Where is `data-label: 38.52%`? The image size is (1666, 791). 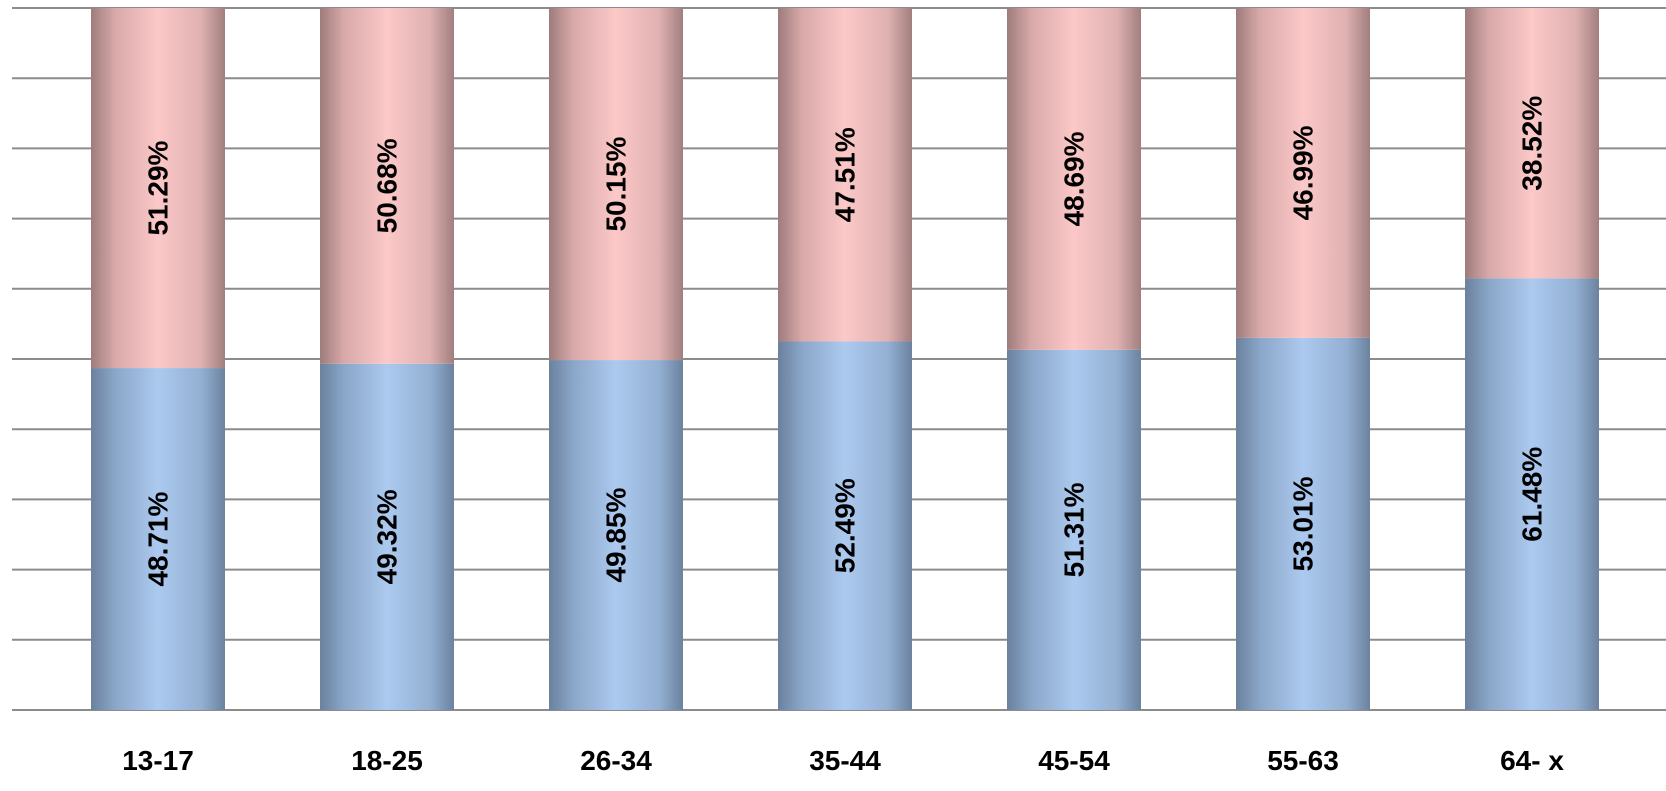
data-label: 38.52% is located at coordinates (1532, 143).